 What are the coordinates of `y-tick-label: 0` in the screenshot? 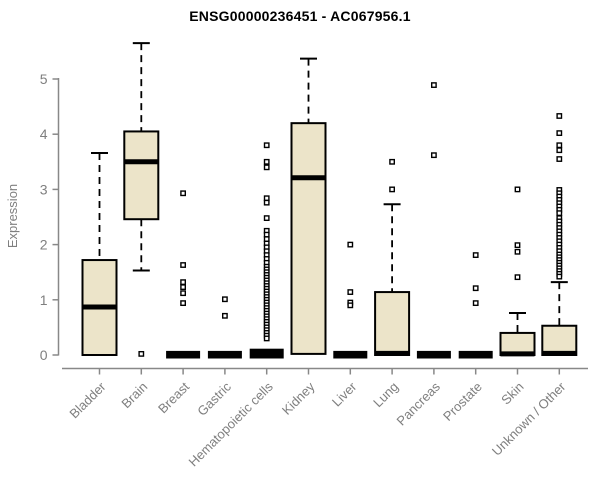 It's located at (44, 355).